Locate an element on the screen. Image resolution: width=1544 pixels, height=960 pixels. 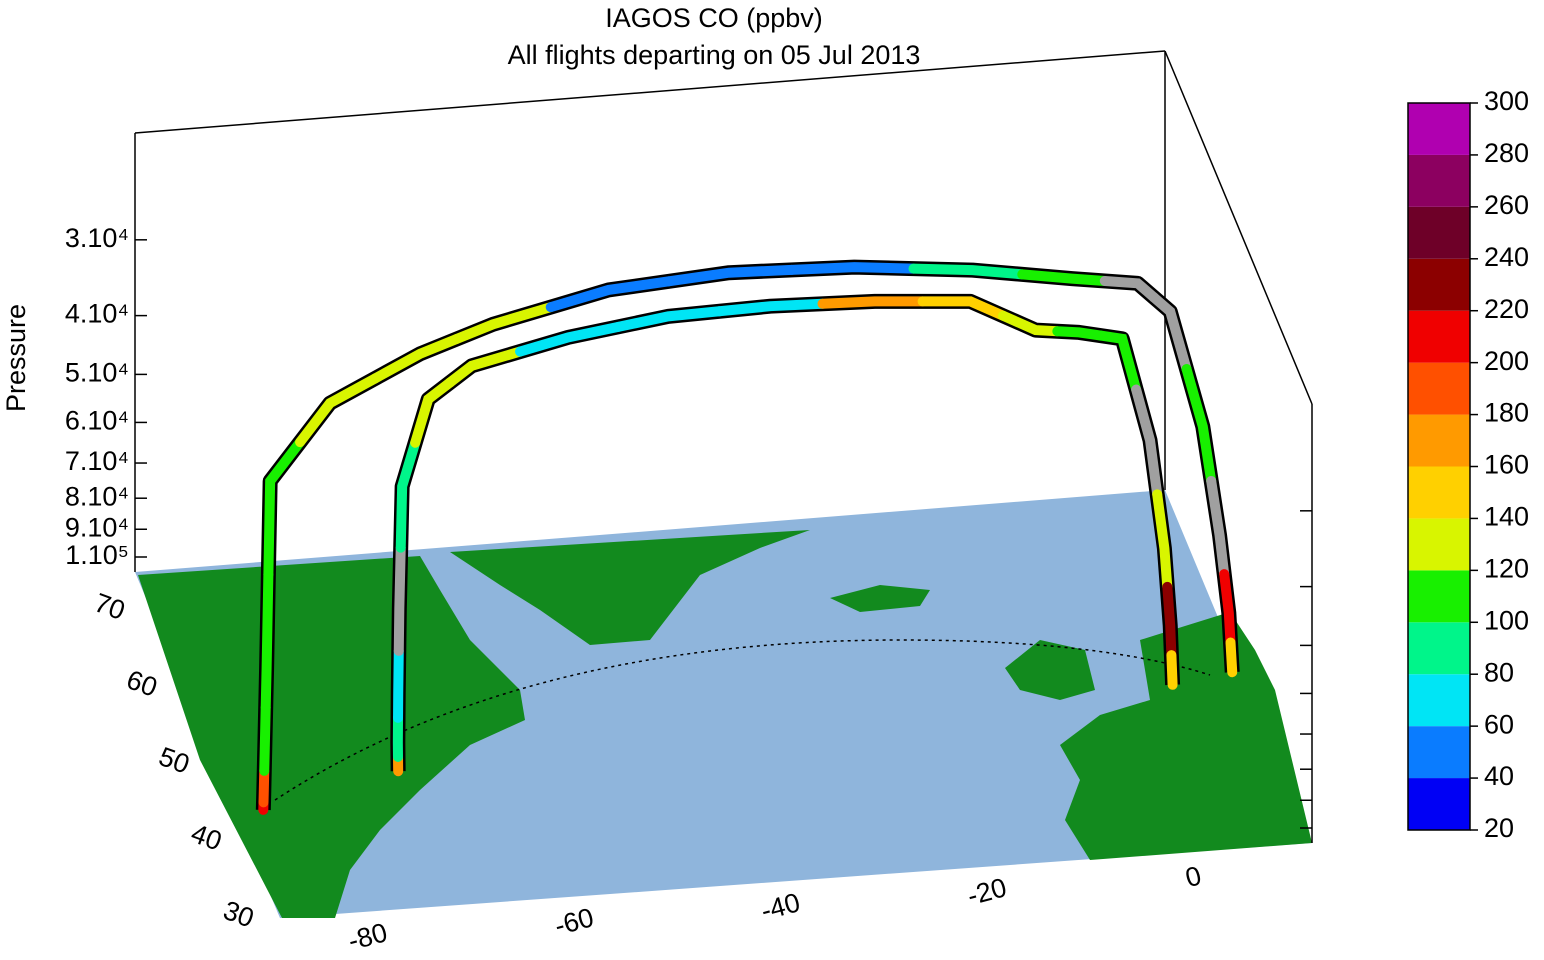
colorbar-tick-label: 60 is located at coordinates (1499, 724).